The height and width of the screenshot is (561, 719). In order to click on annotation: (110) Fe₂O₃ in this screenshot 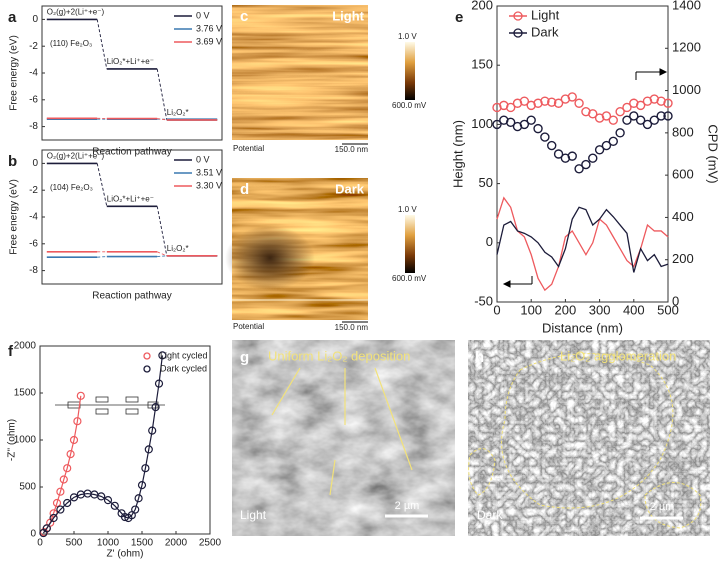, I will do `click(71, 43)`.